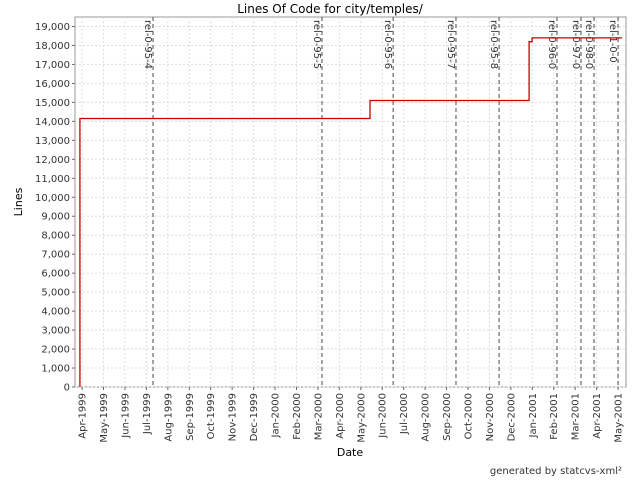 This screenshot has width=640, height=480. I want to click on x-tick-label: Nov-1999, so click(233, 417).